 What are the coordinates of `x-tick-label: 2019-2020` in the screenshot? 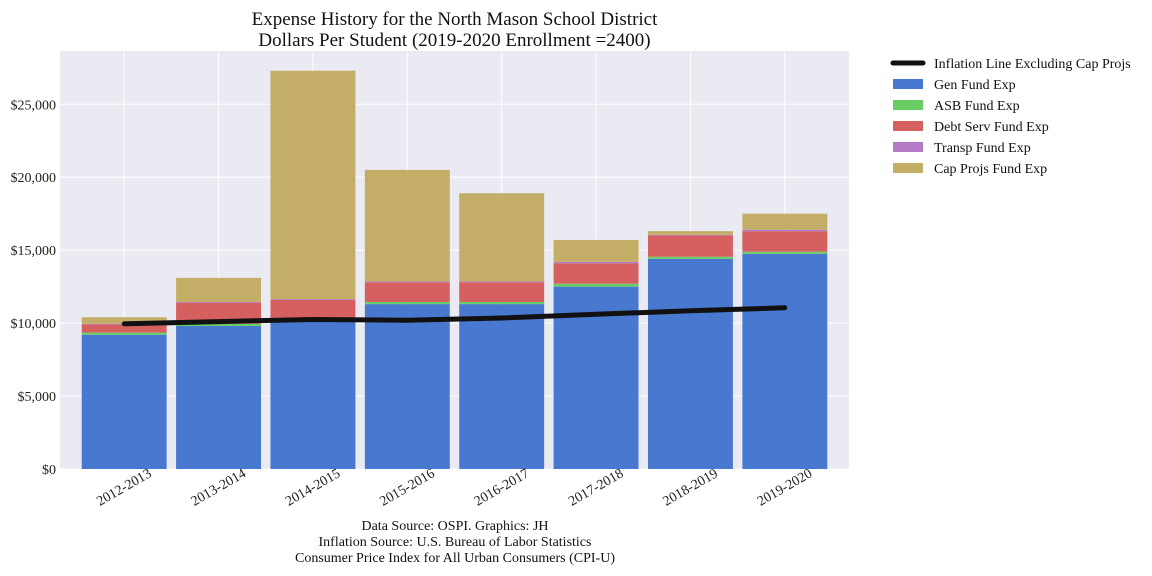 It's located at (785, 487).